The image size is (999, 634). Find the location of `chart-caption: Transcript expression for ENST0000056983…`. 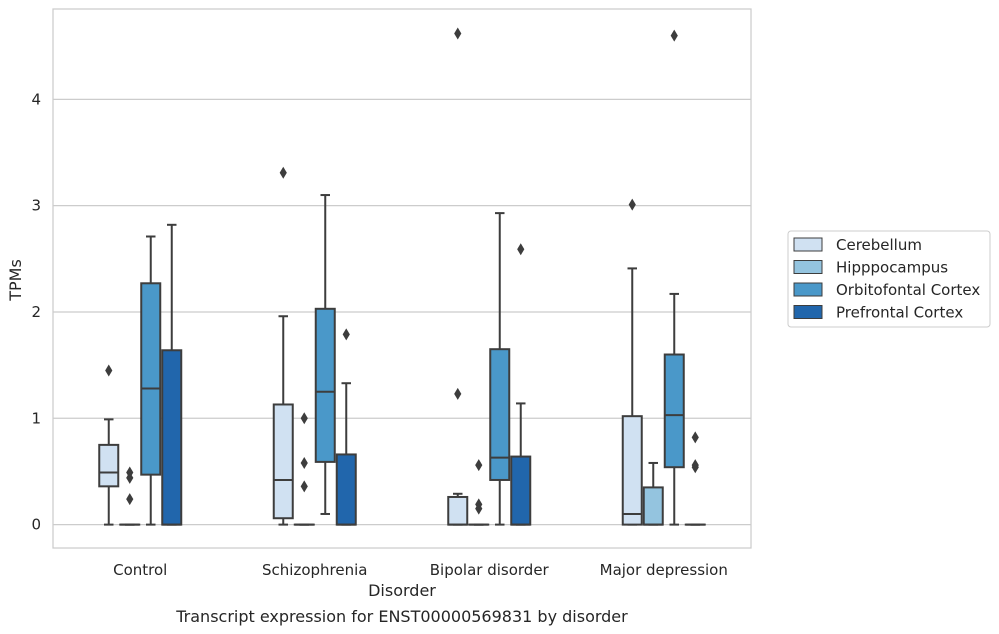

chart-caption: Transcript expression for ENST0000056983… is located at coordinates (401, 616).